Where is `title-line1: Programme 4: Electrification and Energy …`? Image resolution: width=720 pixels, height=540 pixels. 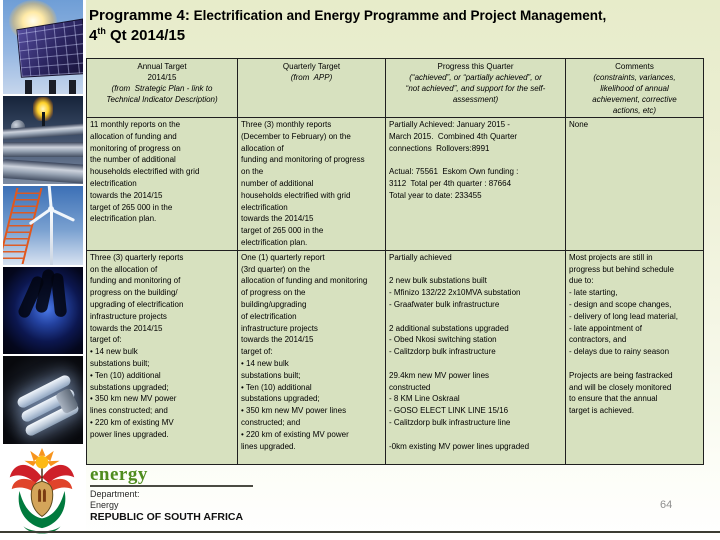 title-line1: Programme 4: Electrification and Energy … is located at coordinates (348, 15).